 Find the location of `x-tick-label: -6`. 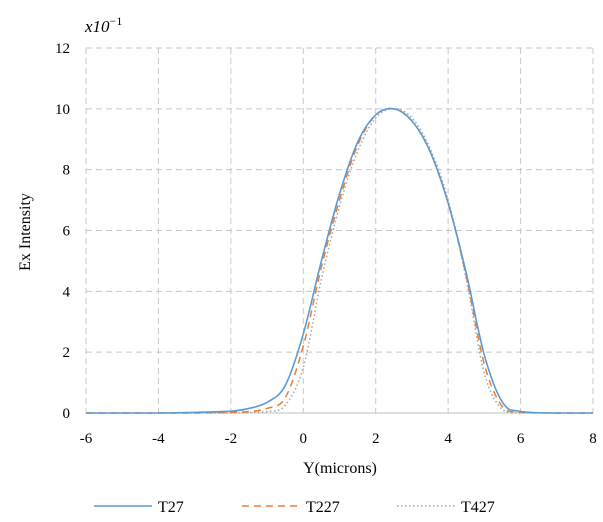

x-tick-label: -6 is located at coordinates (86, 439).